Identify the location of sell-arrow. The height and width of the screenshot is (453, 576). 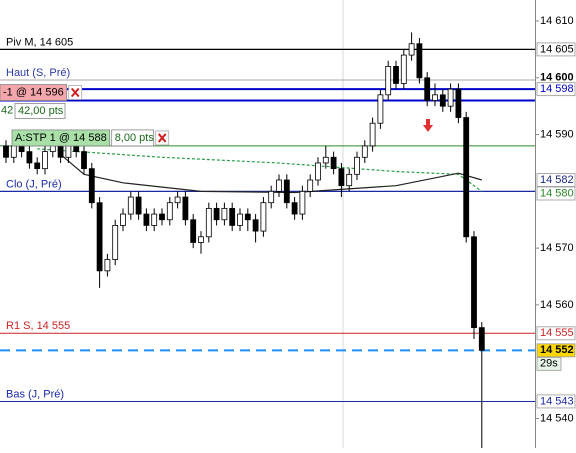
(428, 125).